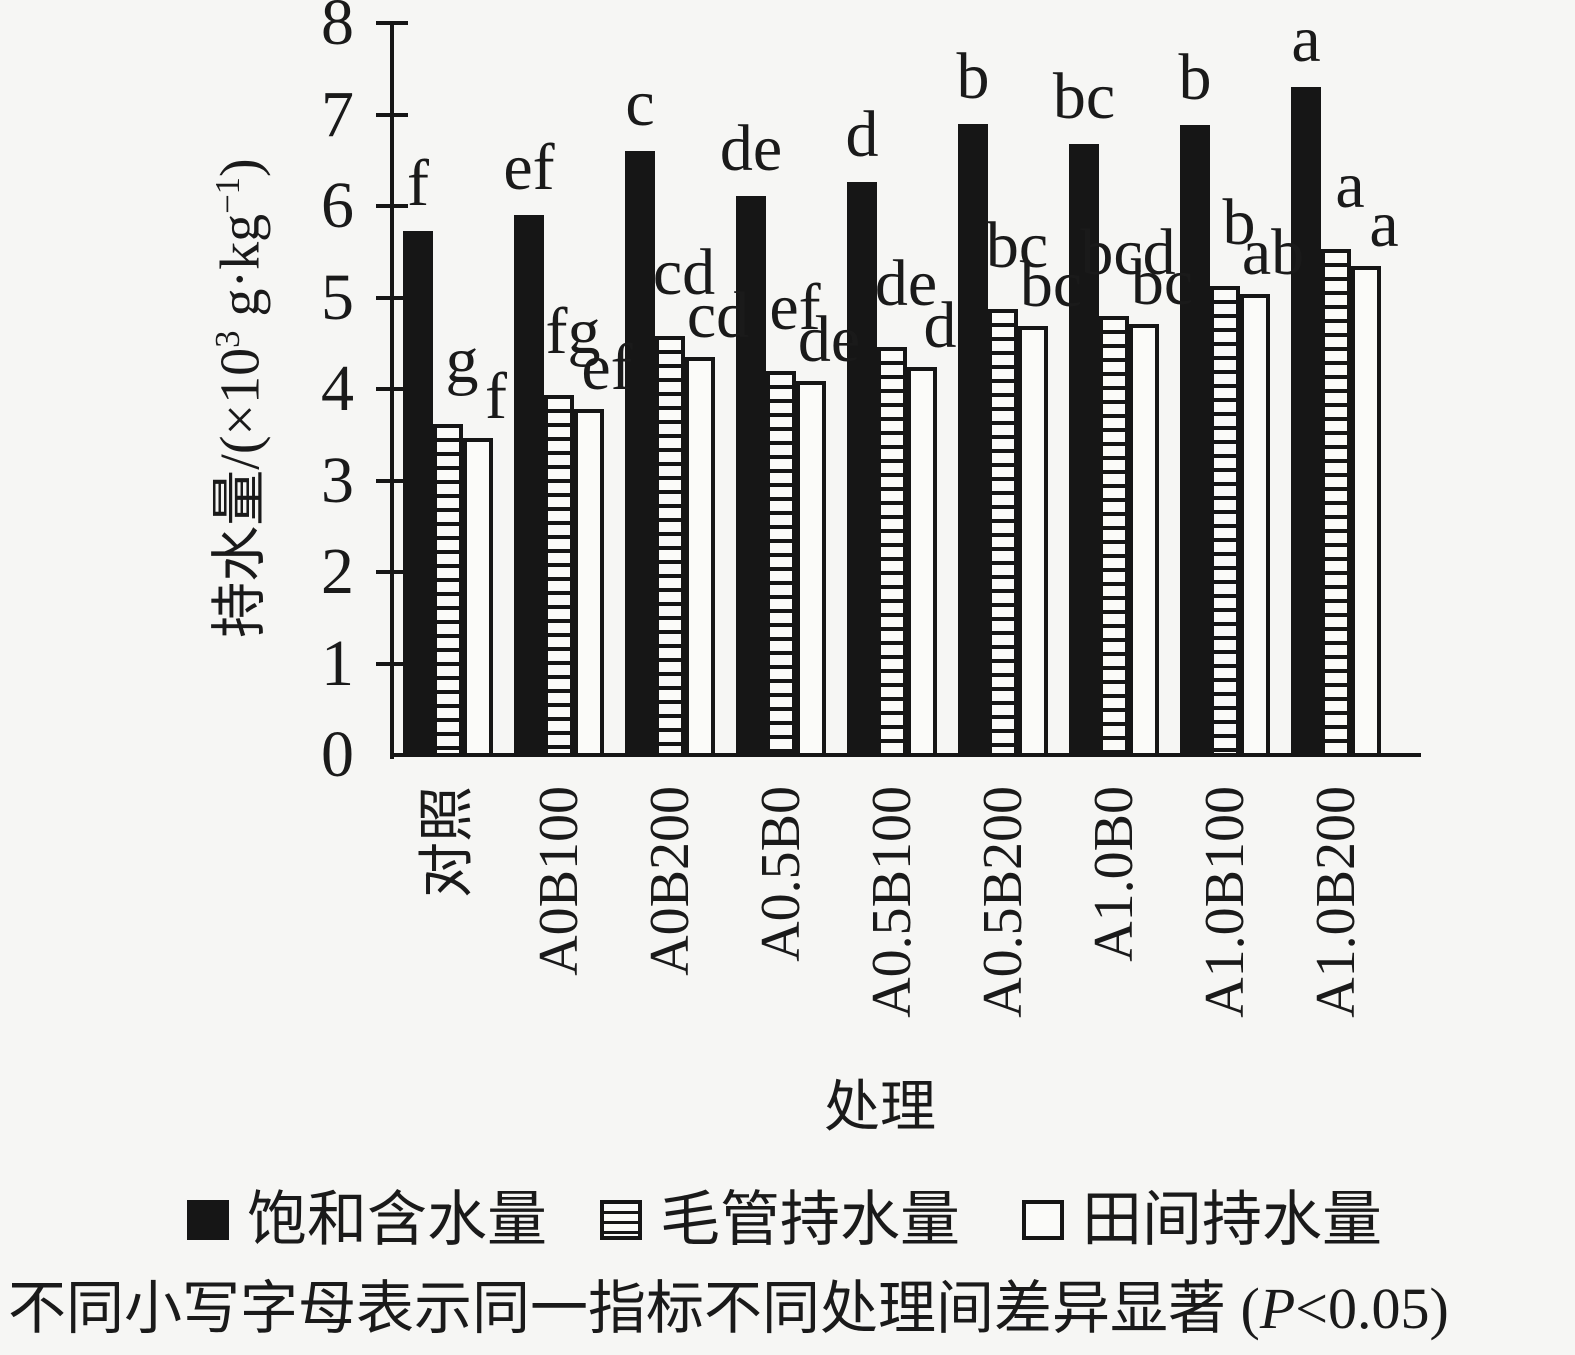 This screenshot has height=1355, width=1575. Describe the element at coordinates (670, 881) in the screenshot. I see `x-tick-label-text: A0B200` at that location.